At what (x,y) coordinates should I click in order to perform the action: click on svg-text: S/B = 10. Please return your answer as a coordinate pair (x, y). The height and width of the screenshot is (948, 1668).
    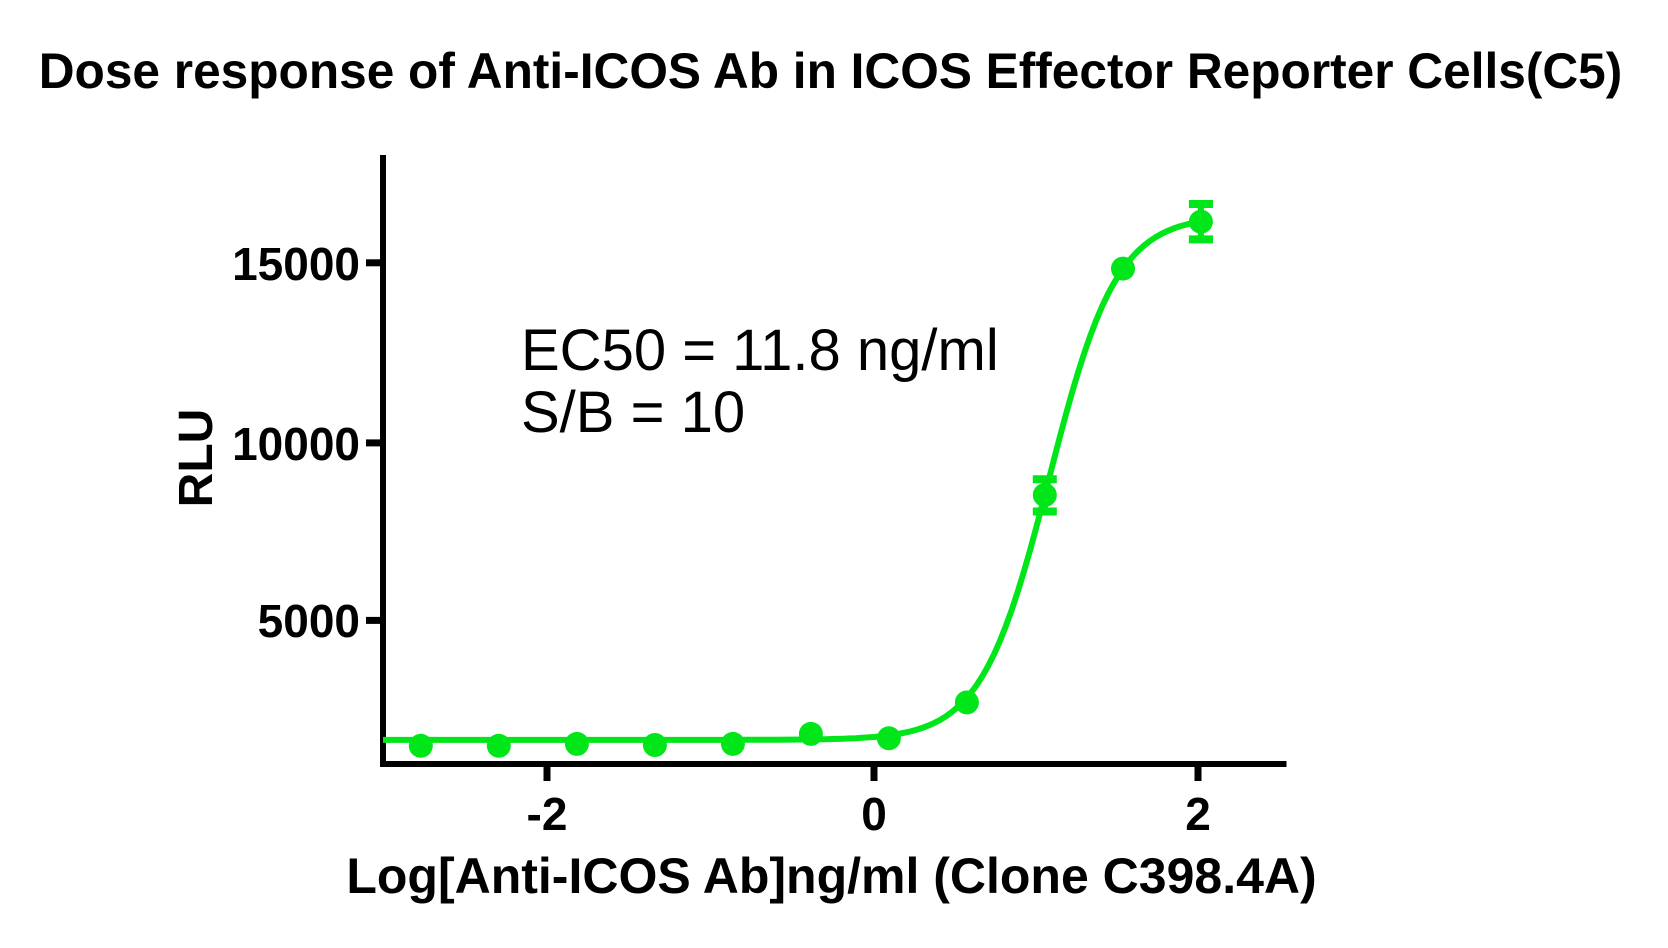
    Looking at the image, I should click on (633, 412).